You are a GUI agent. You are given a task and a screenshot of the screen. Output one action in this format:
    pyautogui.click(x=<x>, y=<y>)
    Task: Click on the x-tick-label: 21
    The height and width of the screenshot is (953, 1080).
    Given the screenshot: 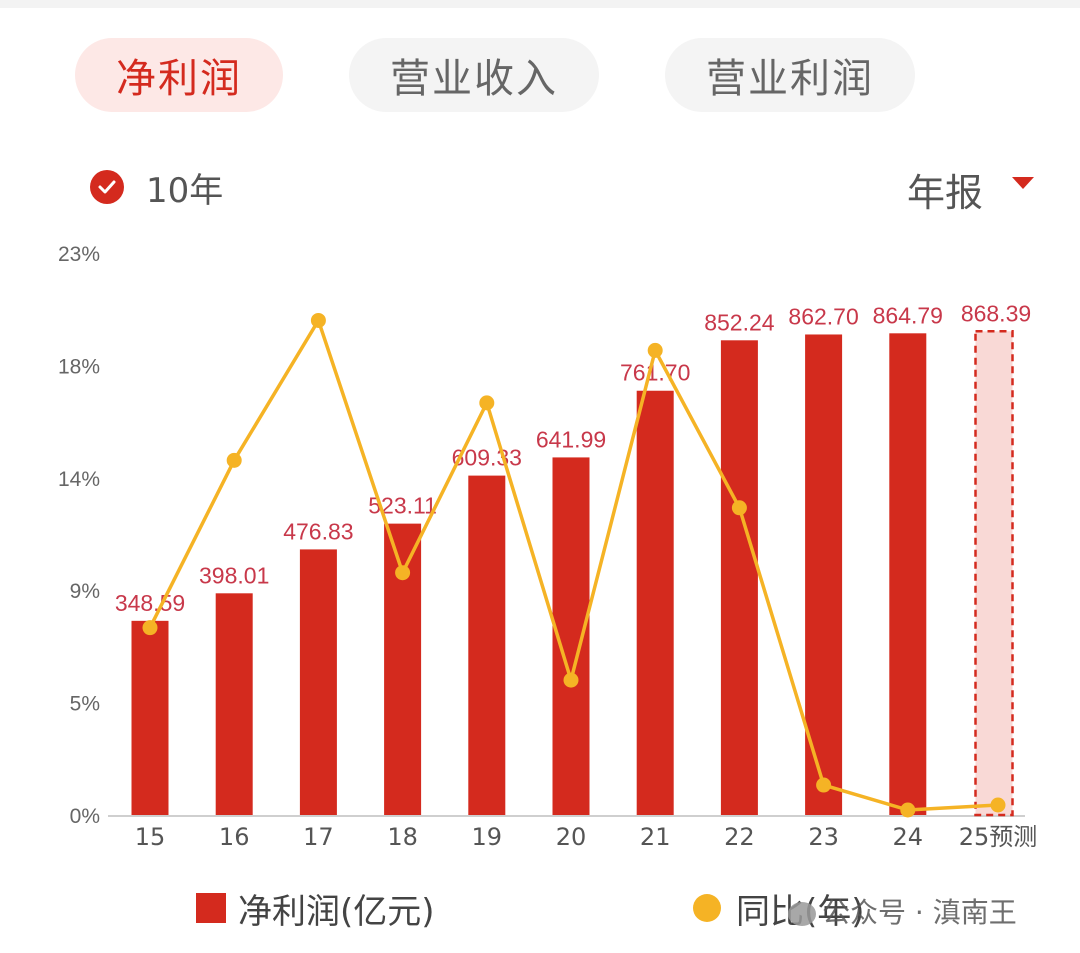 What is the action you would take?
    pyautogui.click(x=655, y=836)
    